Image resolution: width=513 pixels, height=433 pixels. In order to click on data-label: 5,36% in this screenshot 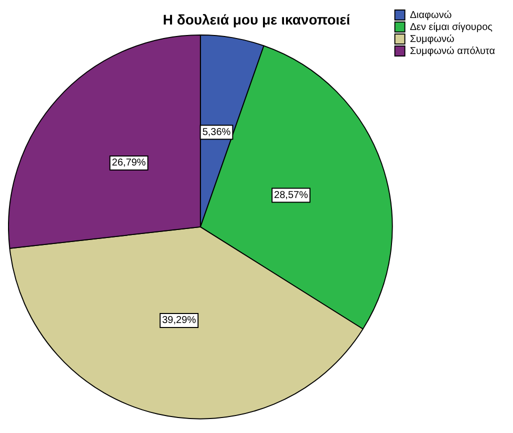, I will do `click(216, 132)`.